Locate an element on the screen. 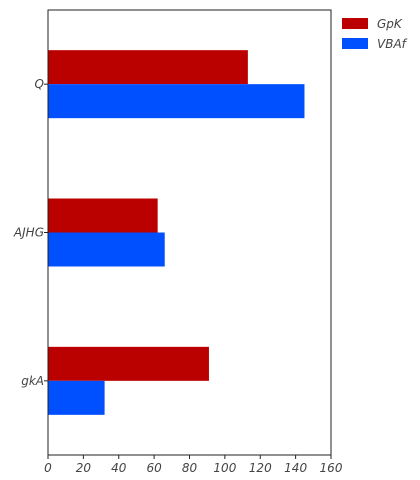  bar-VBAf-Q is located at coordinates (176, 101).